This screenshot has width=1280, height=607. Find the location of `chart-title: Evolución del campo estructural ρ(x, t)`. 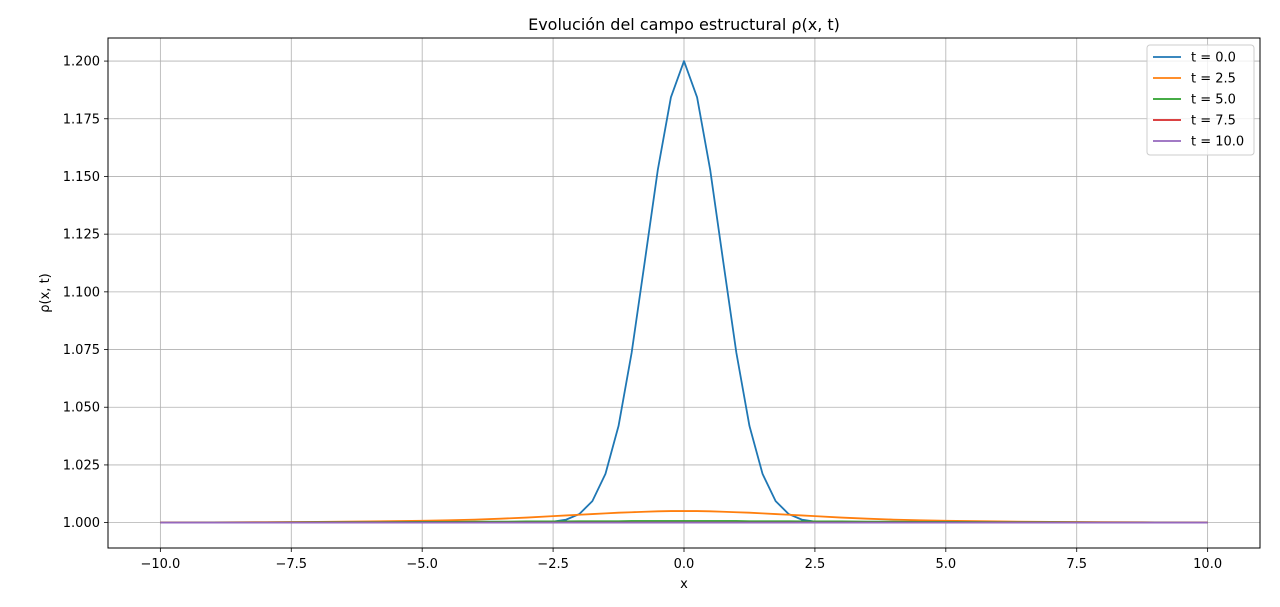

chart-title: Evolución del campo estructural ρ(x, t) is located at coordinates (684, 24).